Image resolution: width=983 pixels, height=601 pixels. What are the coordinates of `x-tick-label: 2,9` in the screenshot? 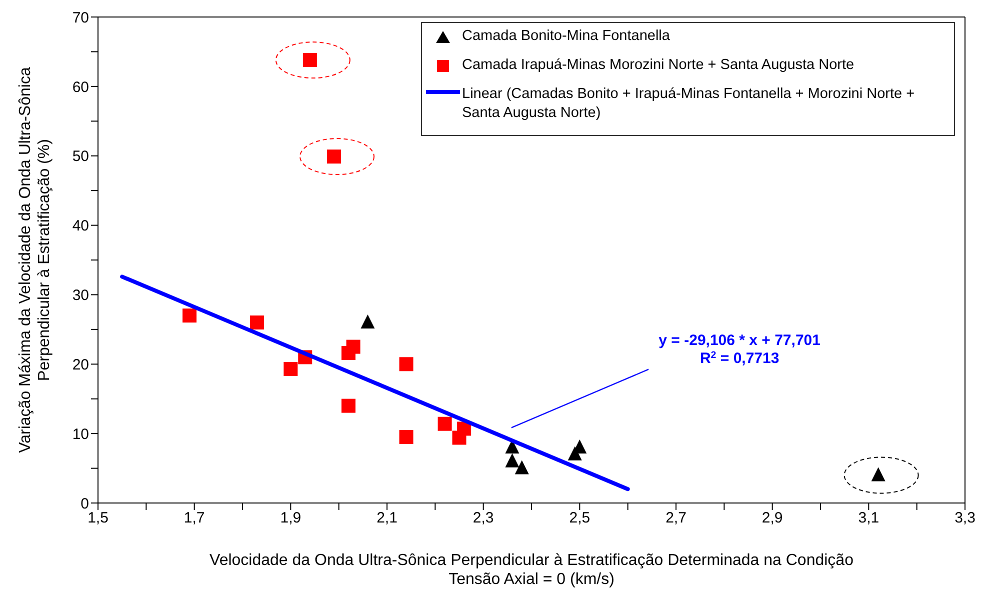 It's located at (772, 518).